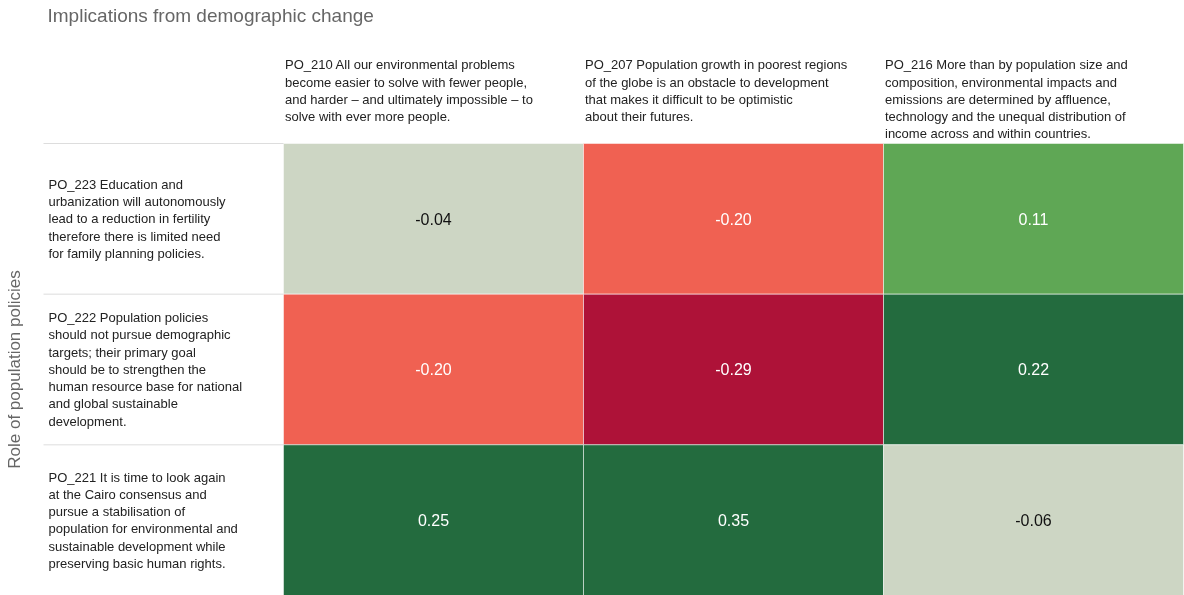  What do you see at coordinates (143, 520) in the screenshot?
I see `y-tick-label: PO_221 It is time to look again at the Cairo consensus and pursue a stabilisation of population for environmental and sustainable development while preserving basic human rights.` at bounding box center [143, 520].